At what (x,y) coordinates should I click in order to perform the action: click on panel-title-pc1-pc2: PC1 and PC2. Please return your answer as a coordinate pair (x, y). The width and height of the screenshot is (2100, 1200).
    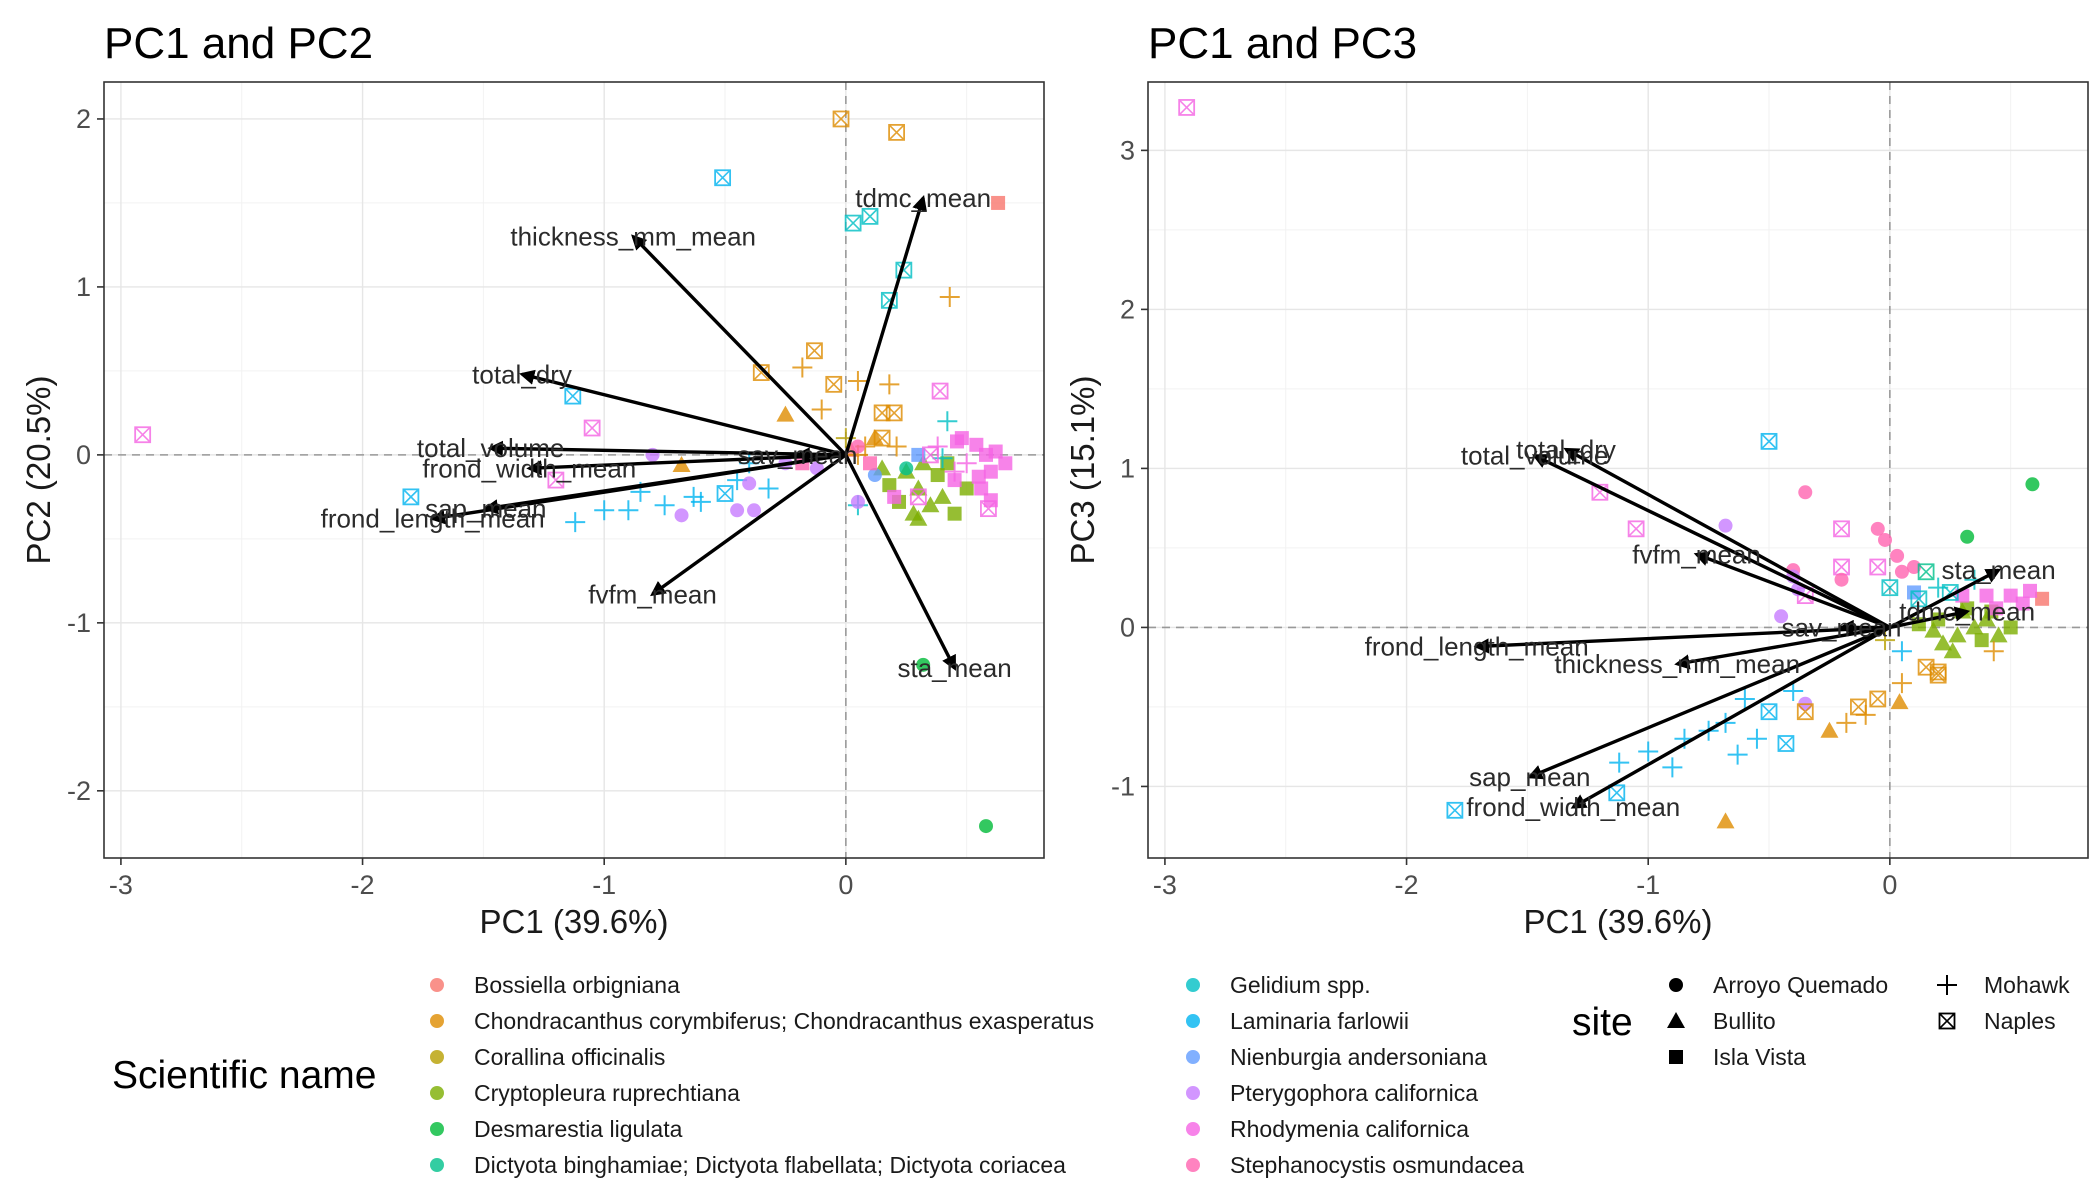
    Looking at the image, I should click on (238, 43).